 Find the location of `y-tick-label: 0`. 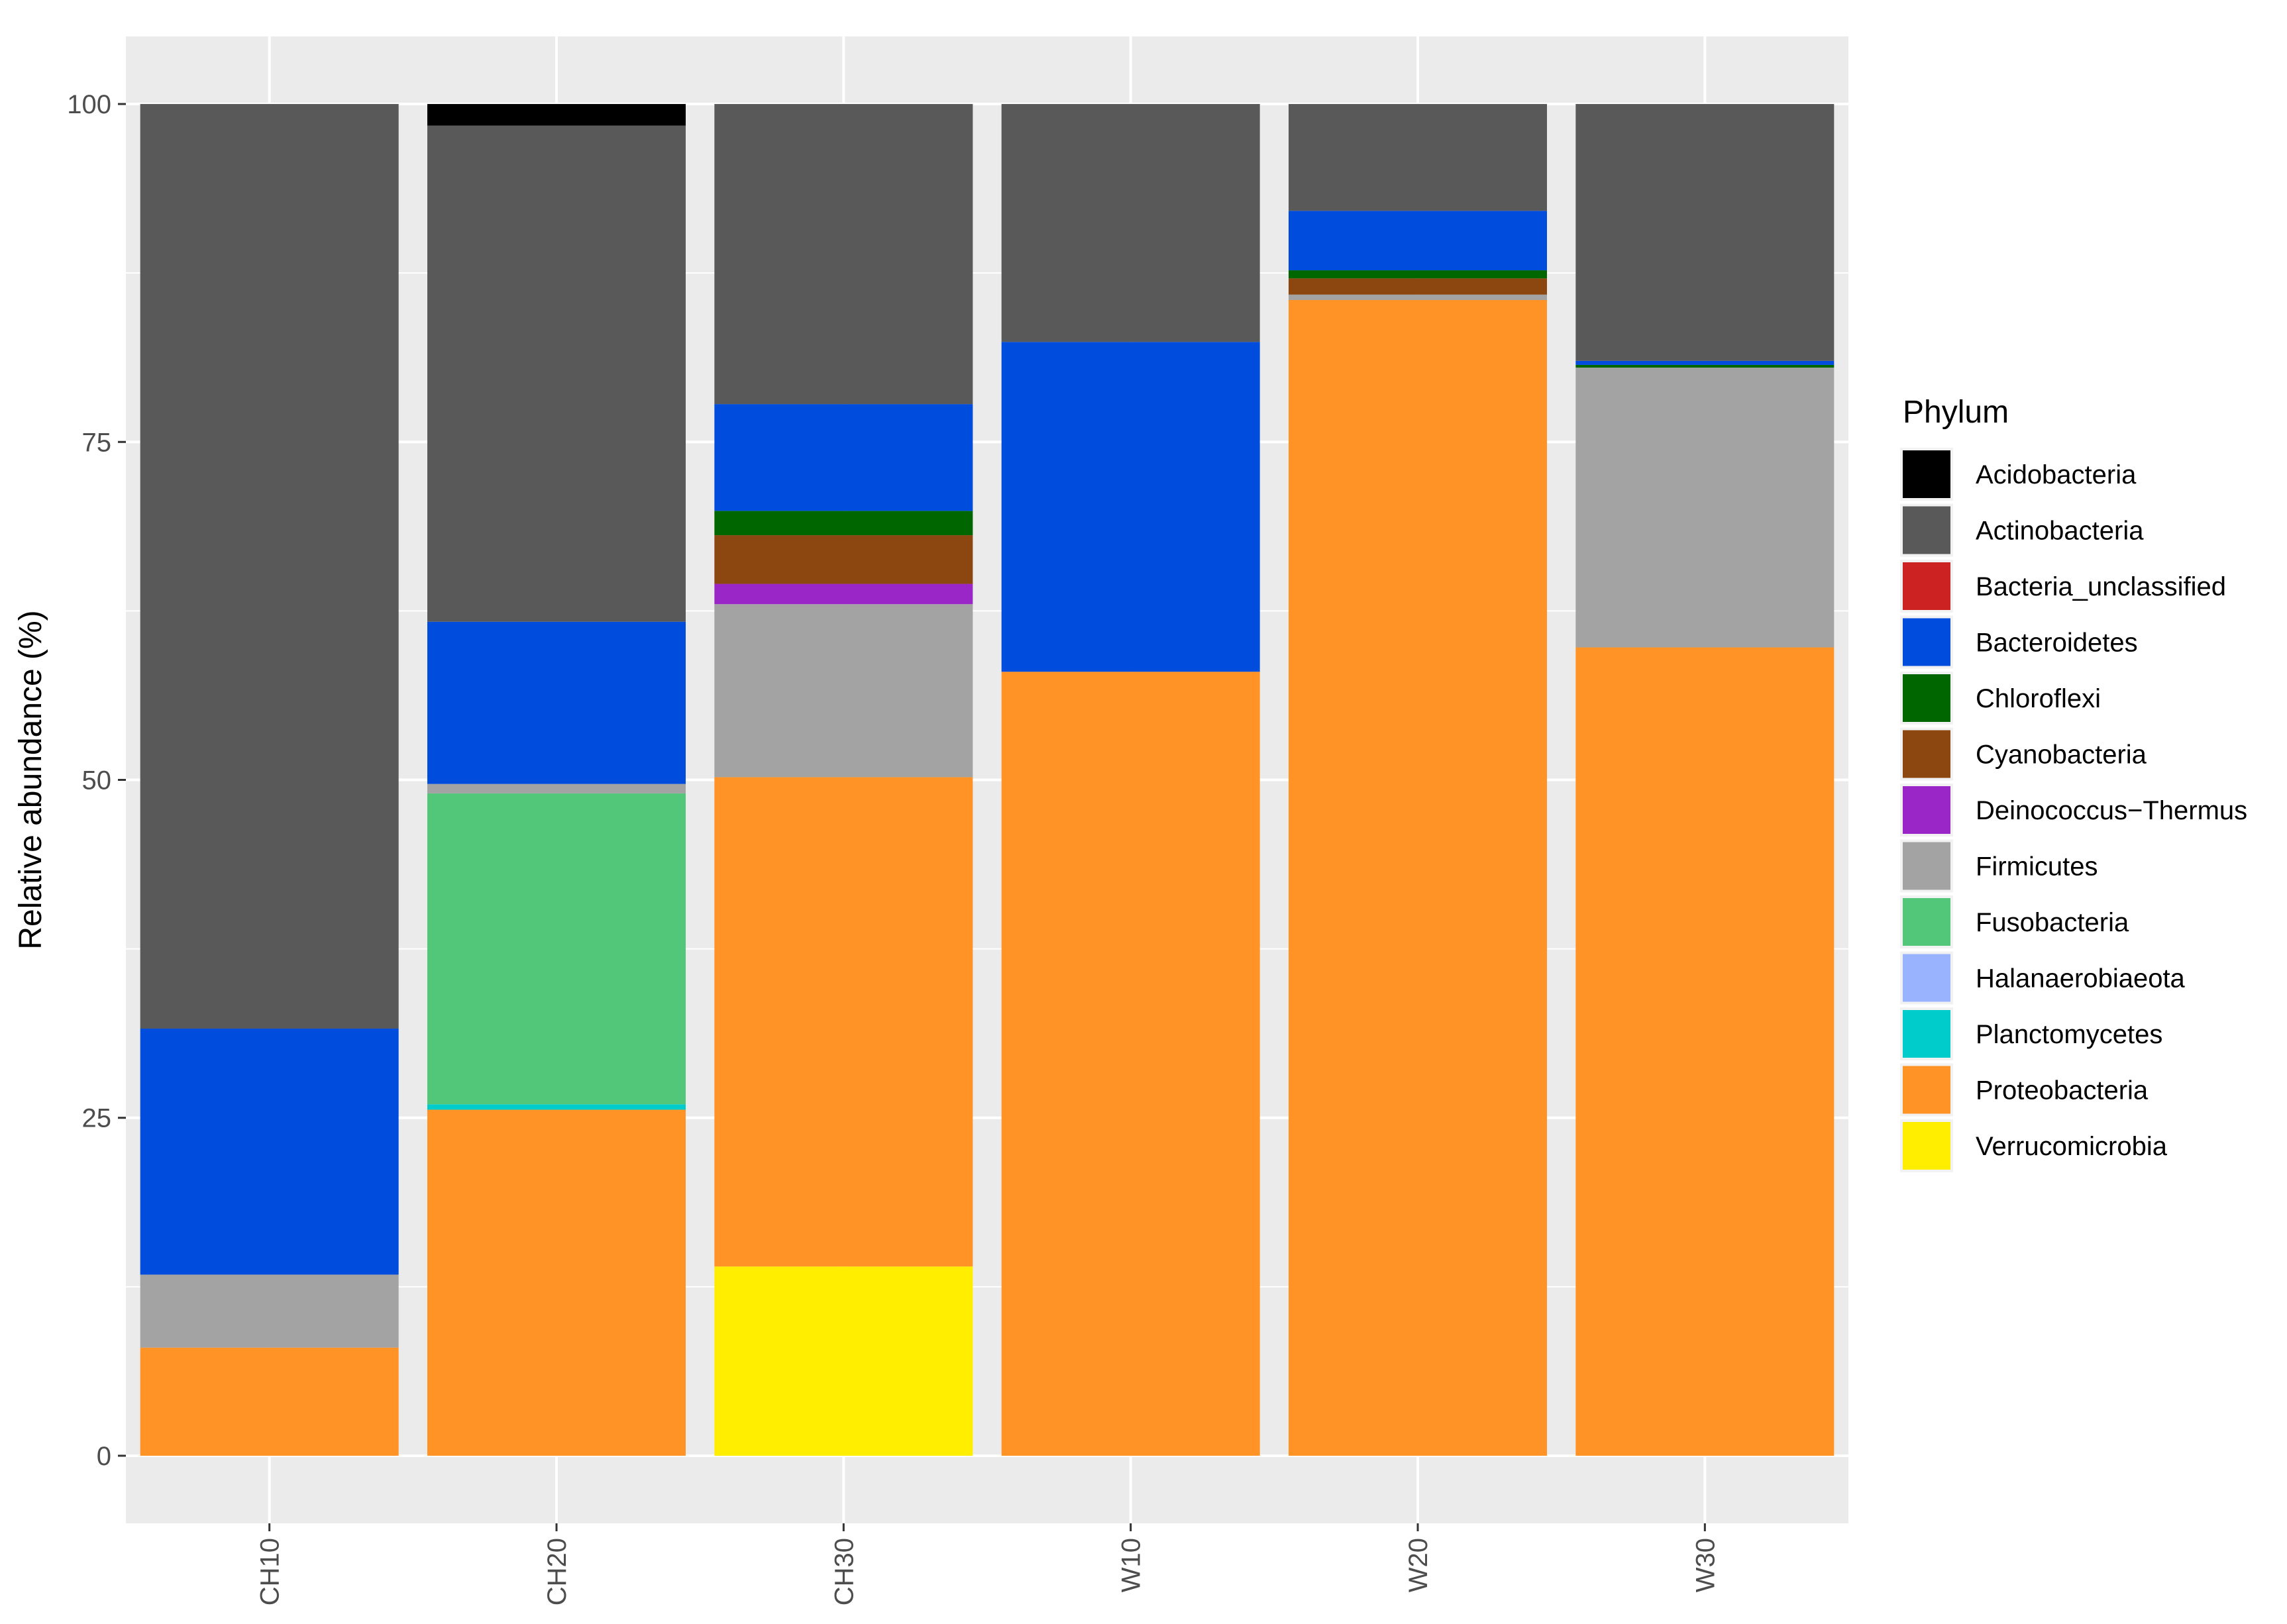

y-tick-label: 0 is located at coordinates (104, 1456).